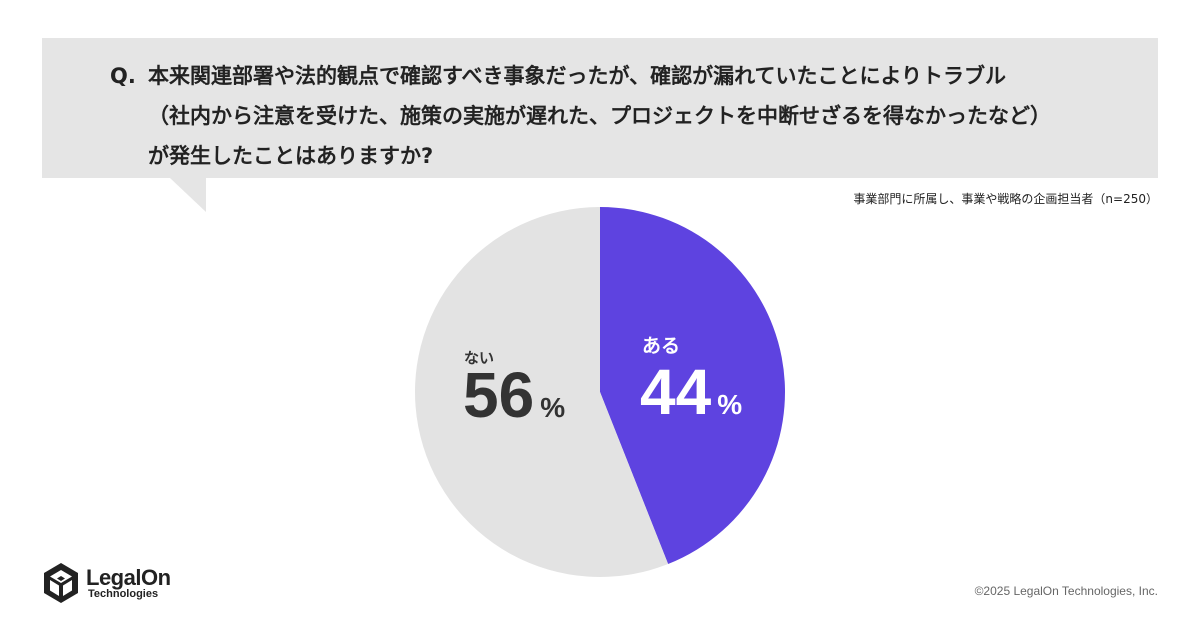  Describe the element at coordinates (188, 195) in the screenshot. I see `question-box-tail` at that location.